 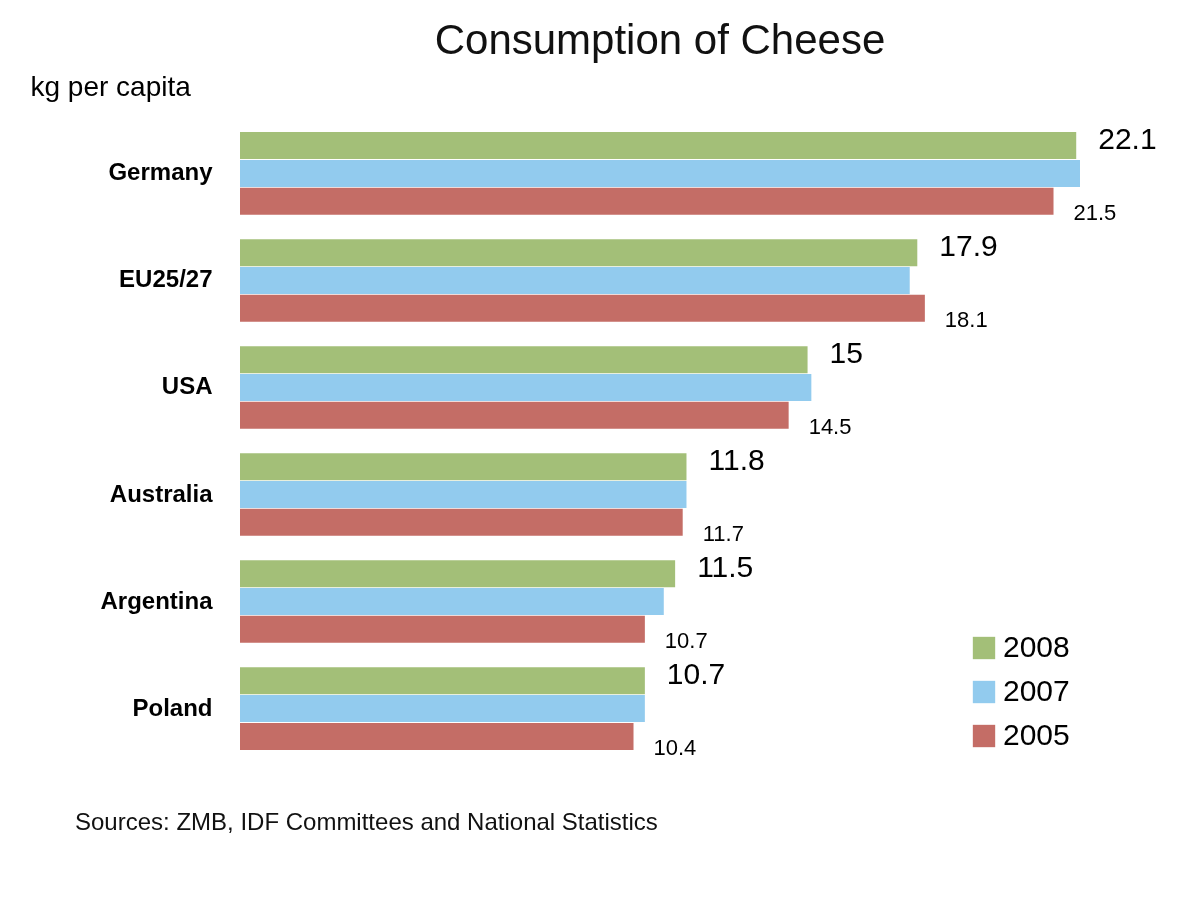 What do you see at coordinates (1036, 690) in the screenshot?
I see `legend-label: 2007` at bounding box center [1036, 690].